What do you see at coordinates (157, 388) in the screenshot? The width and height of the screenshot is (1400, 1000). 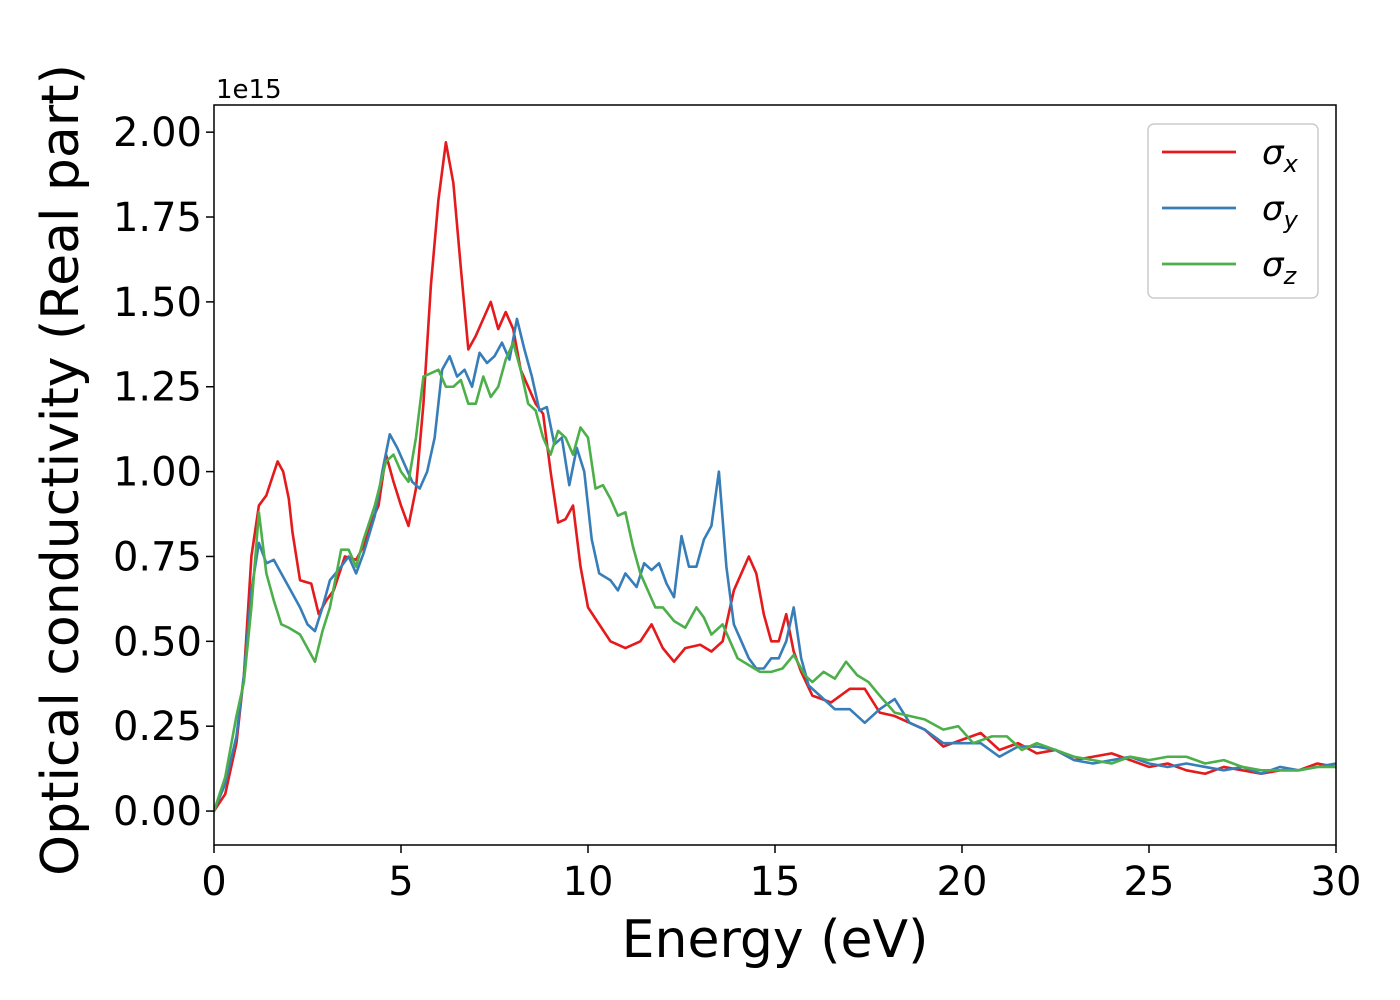 I see `y-tick-label: 1.25` at bounding box center [157, 388].